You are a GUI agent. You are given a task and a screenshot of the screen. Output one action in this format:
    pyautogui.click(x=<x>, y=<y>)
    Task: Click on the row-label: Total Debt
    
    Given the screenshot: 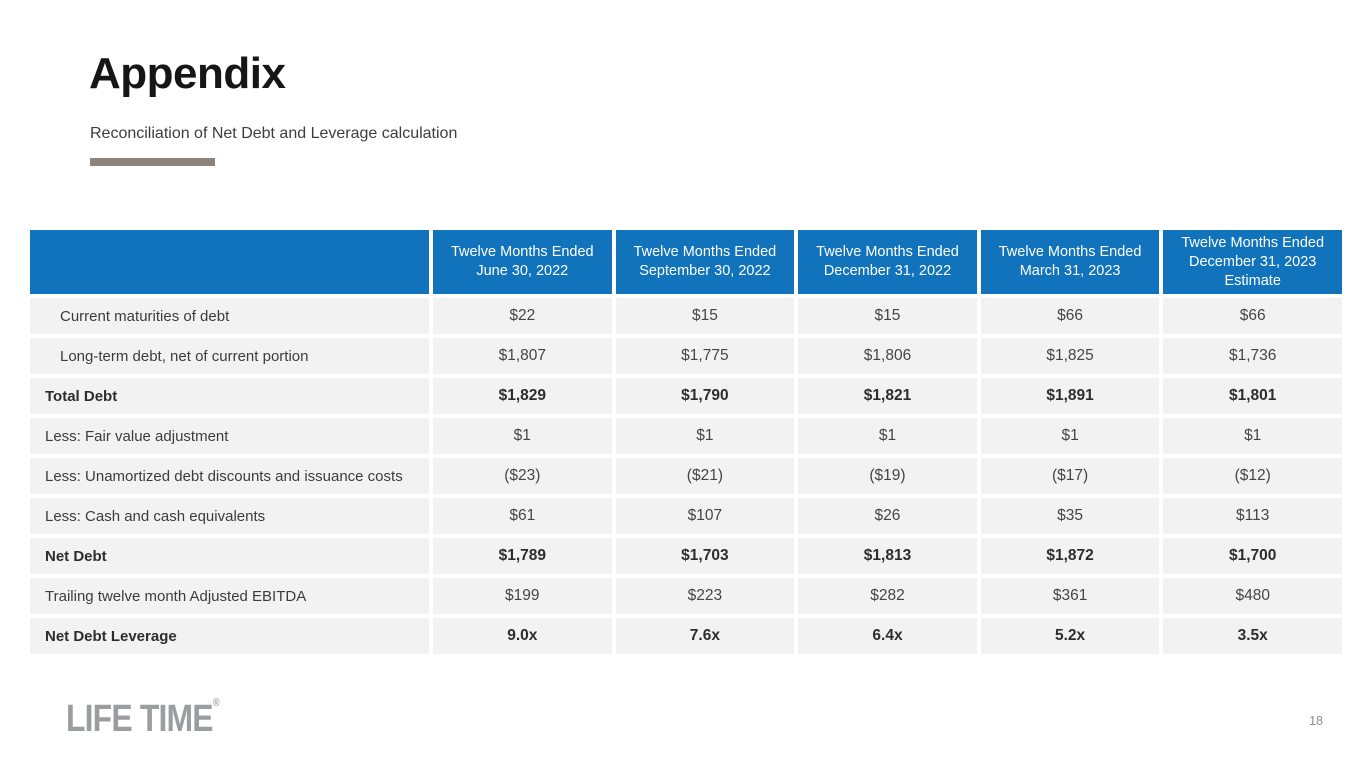 What is the action you would take?
    pyautogui.click(x=229, y=396)
    